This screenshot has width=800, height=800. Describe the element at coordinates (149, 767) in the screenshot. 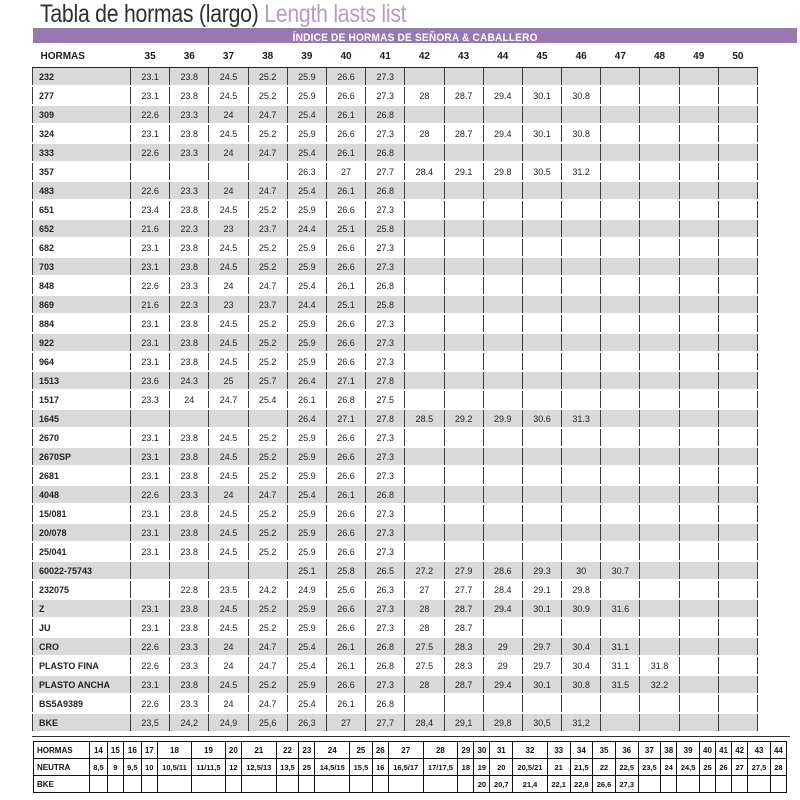

I see `neutra-value-cell: 10` at that location.